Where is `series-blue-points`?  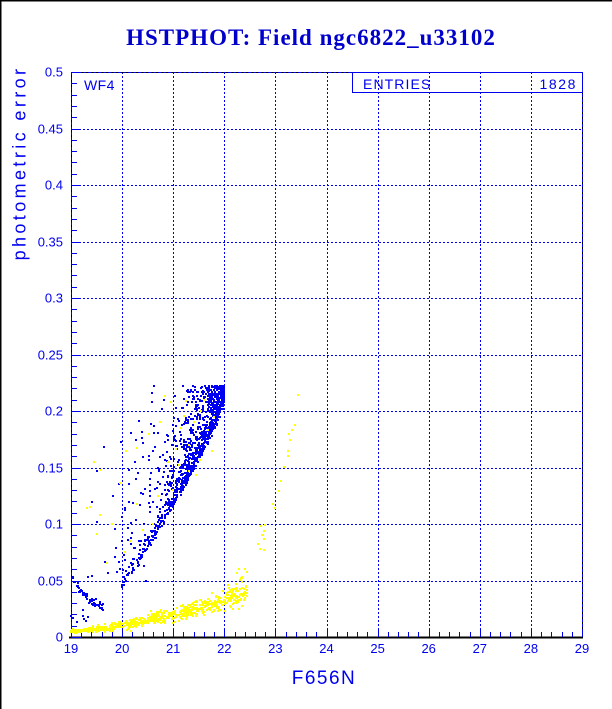 series-blue-points is located at coordinates (147, 504).